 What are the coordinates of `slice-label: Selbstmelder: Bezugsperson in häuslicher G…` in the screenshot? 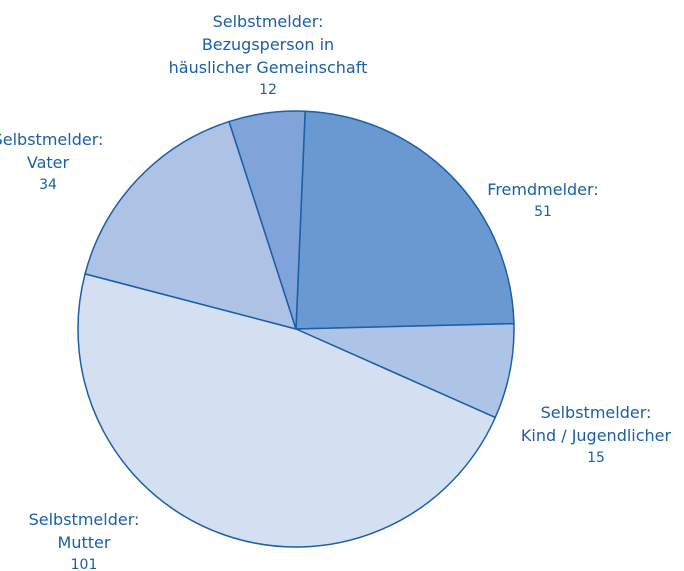 It's located at (268, 44).